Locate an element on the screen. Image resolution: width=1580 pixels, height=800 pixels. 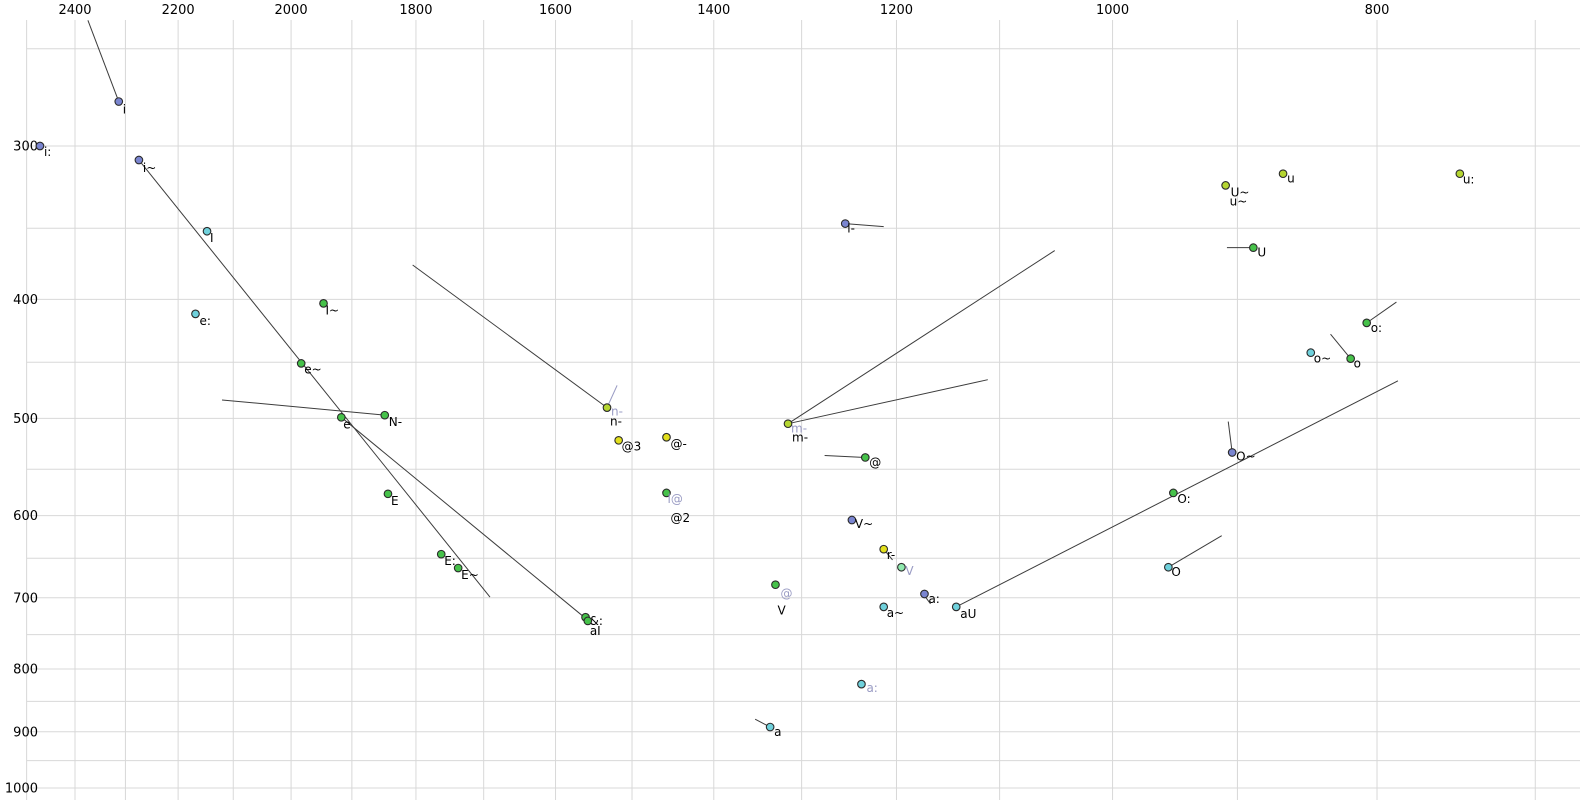
point-label: u~ is located at coordinates (1239, 201).